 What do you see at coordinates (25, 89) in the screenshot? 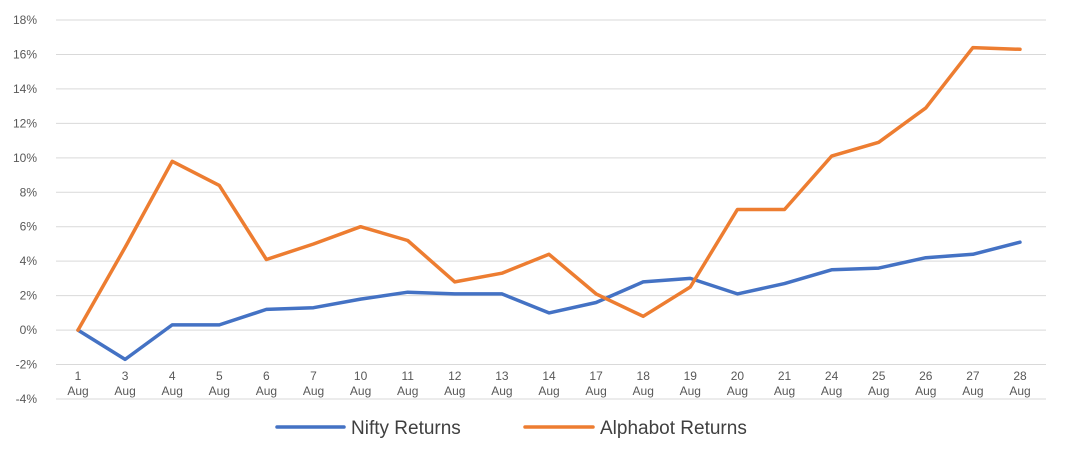
I see `y-tick-label: 14%` at bounding box center [25, 89].